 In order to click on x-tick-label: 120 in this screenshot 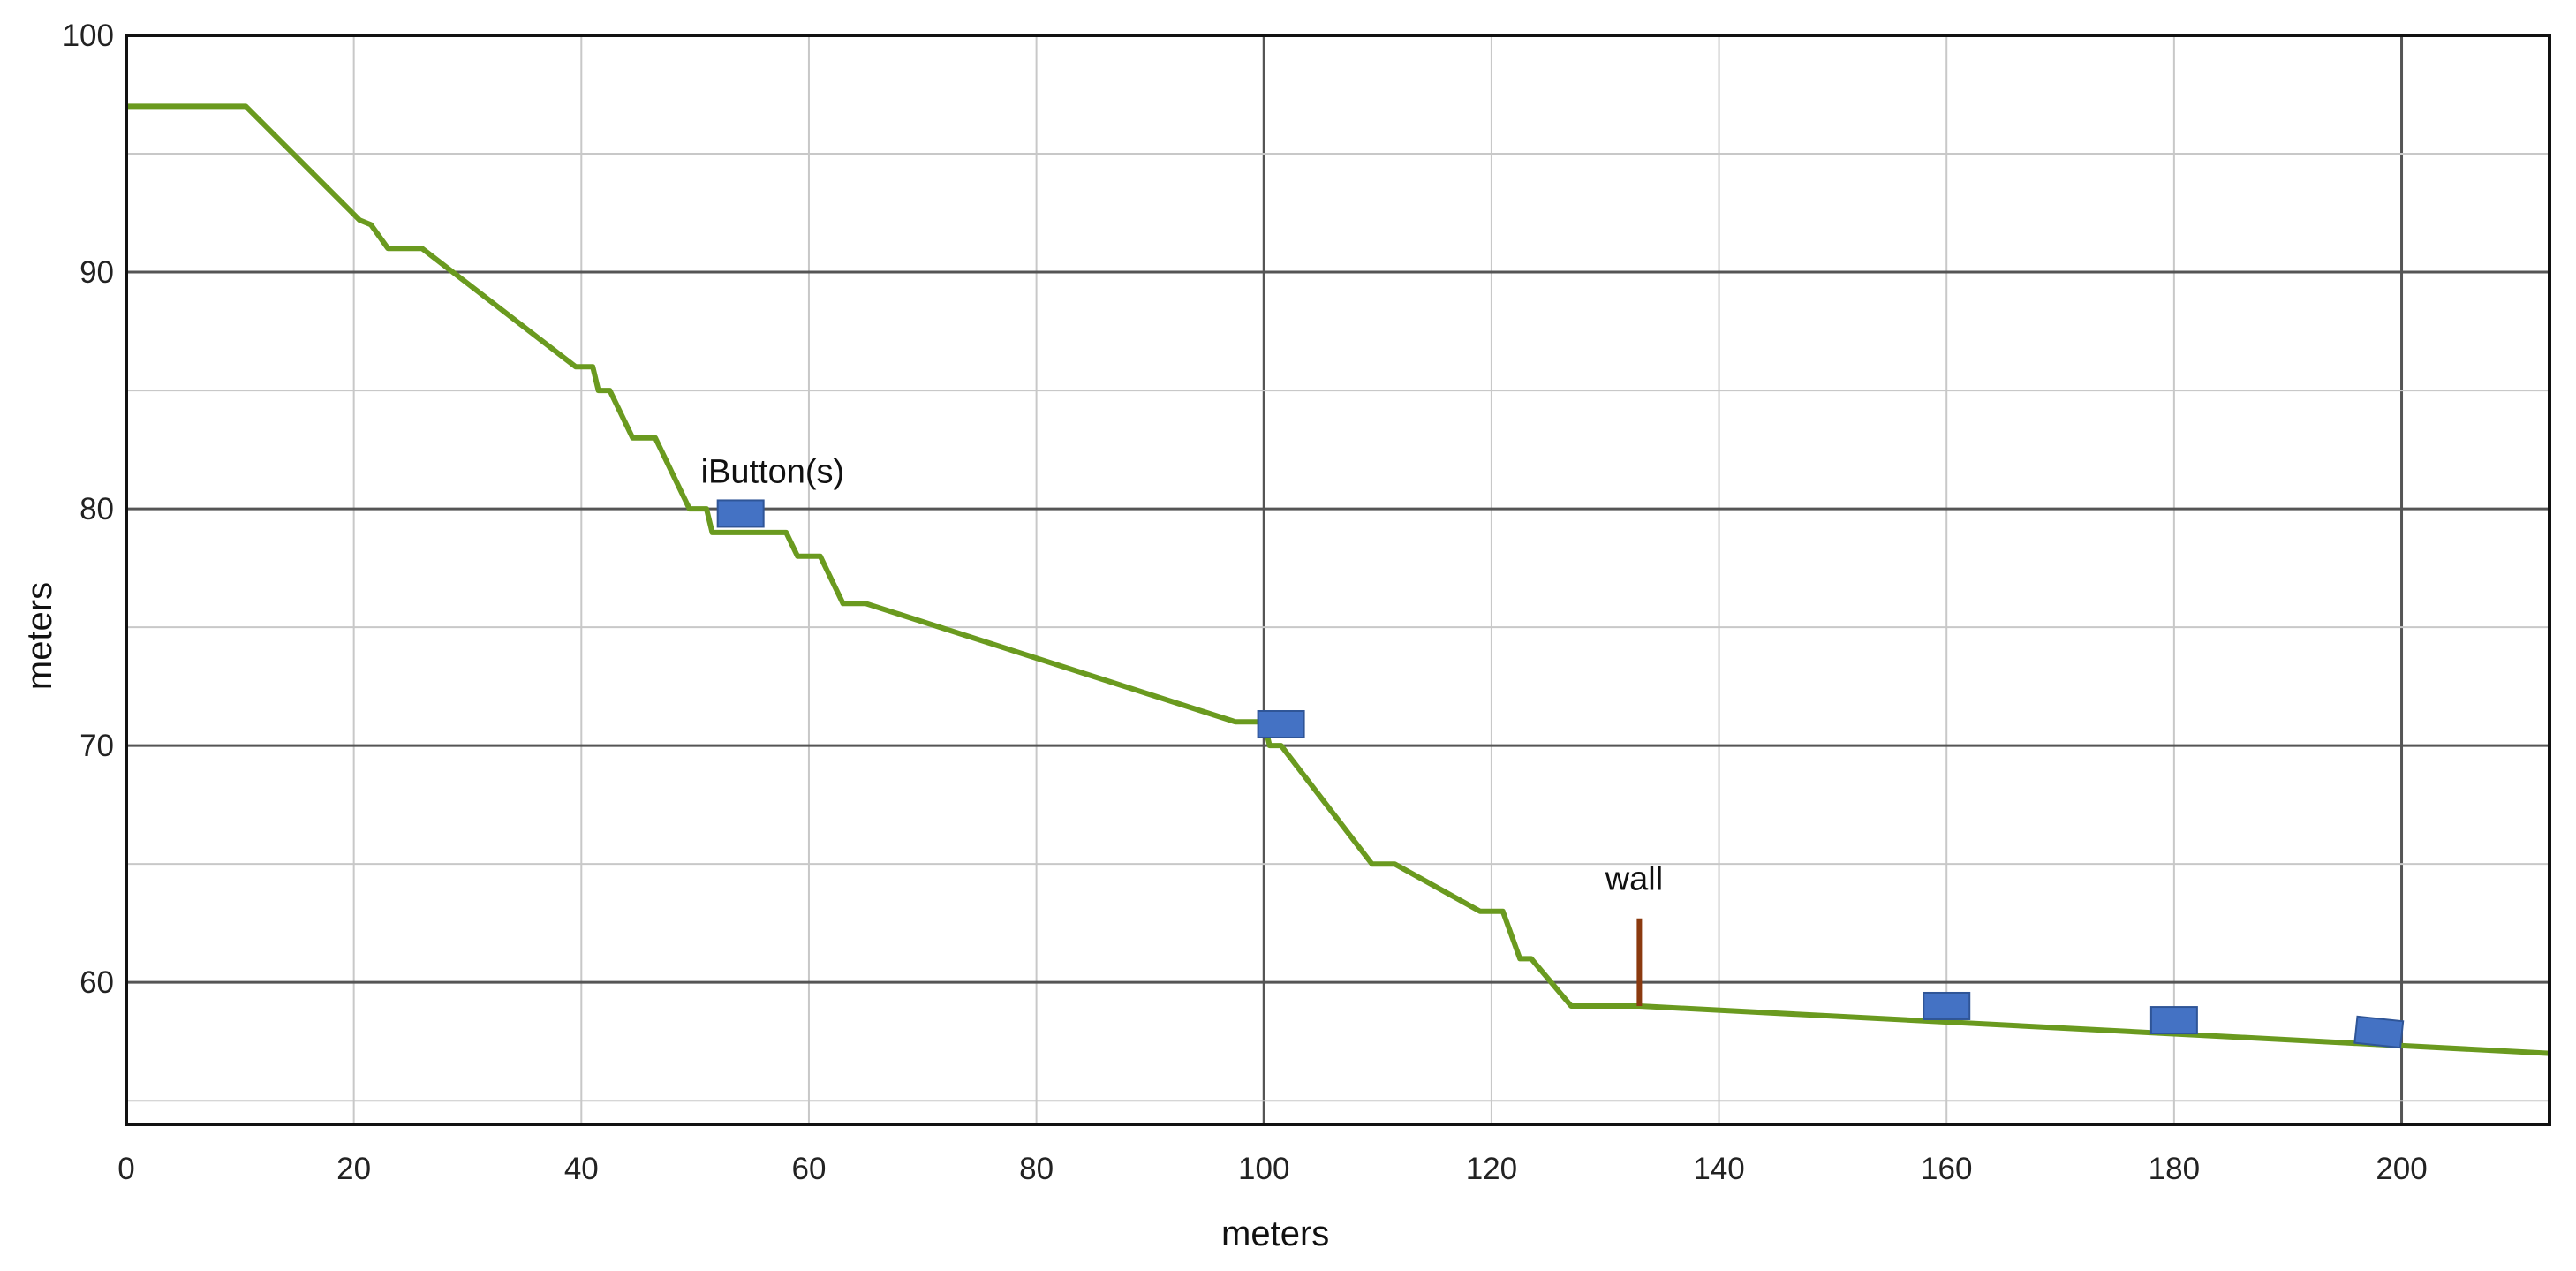, I will do `click(1491, 1169)`.